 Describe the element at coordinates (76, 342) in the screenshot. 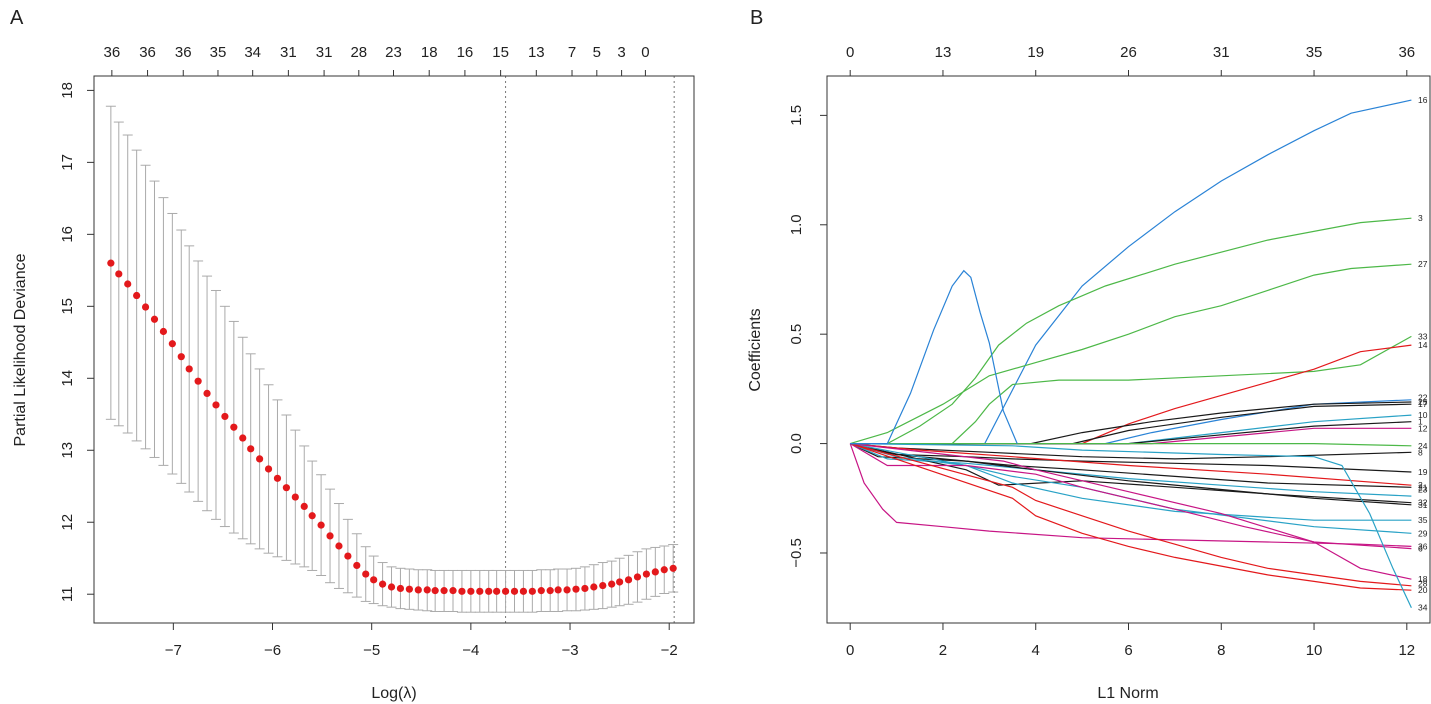

I see `panel-a-y-axis: 11 12 13 14 15 16 17 18` at that location.